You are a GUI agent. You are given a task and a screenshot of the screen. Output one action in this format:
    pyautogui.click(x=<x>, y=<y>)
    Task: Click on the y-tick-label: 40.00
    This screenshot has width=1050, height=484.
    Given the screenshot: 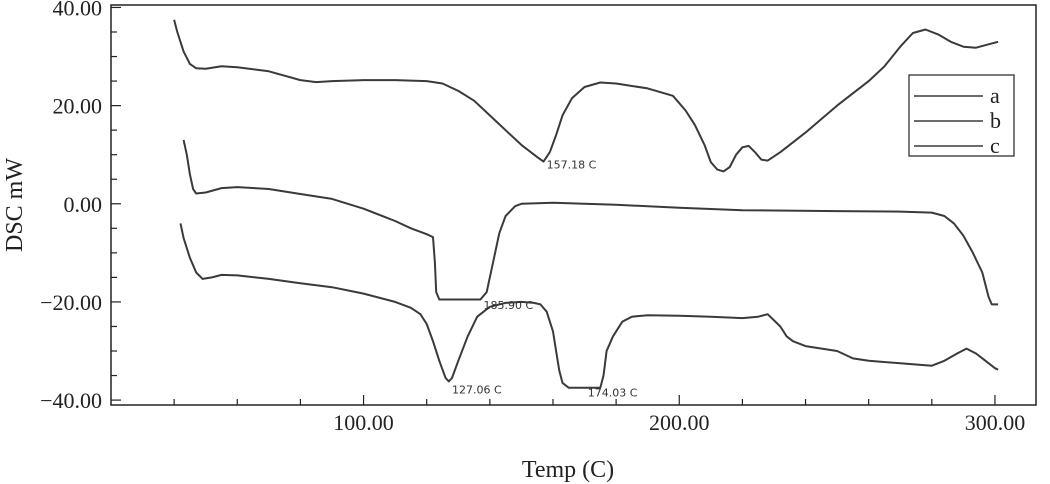 What is the action you would take?
    pyautogui.click(x=78, y=10)
    